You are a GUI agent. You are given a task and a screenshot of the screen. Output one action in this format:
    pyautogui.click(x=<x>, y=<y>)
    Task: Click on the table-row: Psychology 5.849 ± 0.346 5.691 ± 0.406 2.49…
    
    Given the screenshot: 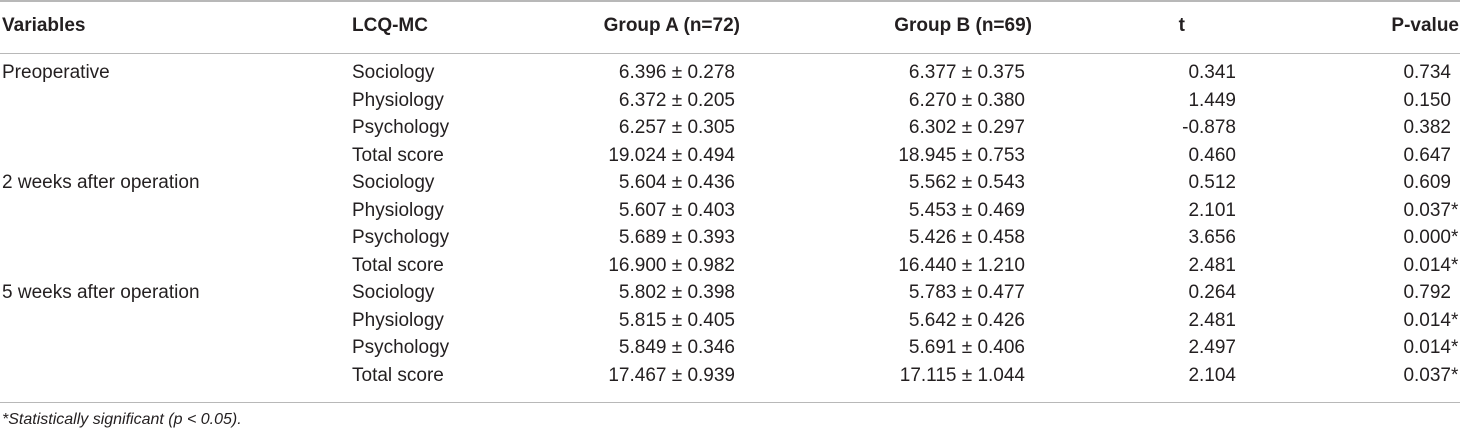 What is the action you would take?
    pyautogui.click(x=730, y=350)
    